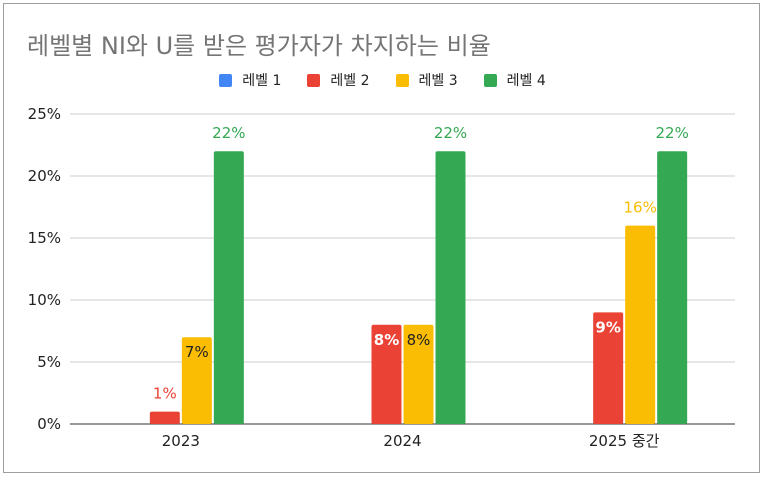  Describe the element at coordinates (382, 80) in the screenshot. I see `chart-legend: 레벨 1 레벨 2 레벨 3 레벨 4` at that location.